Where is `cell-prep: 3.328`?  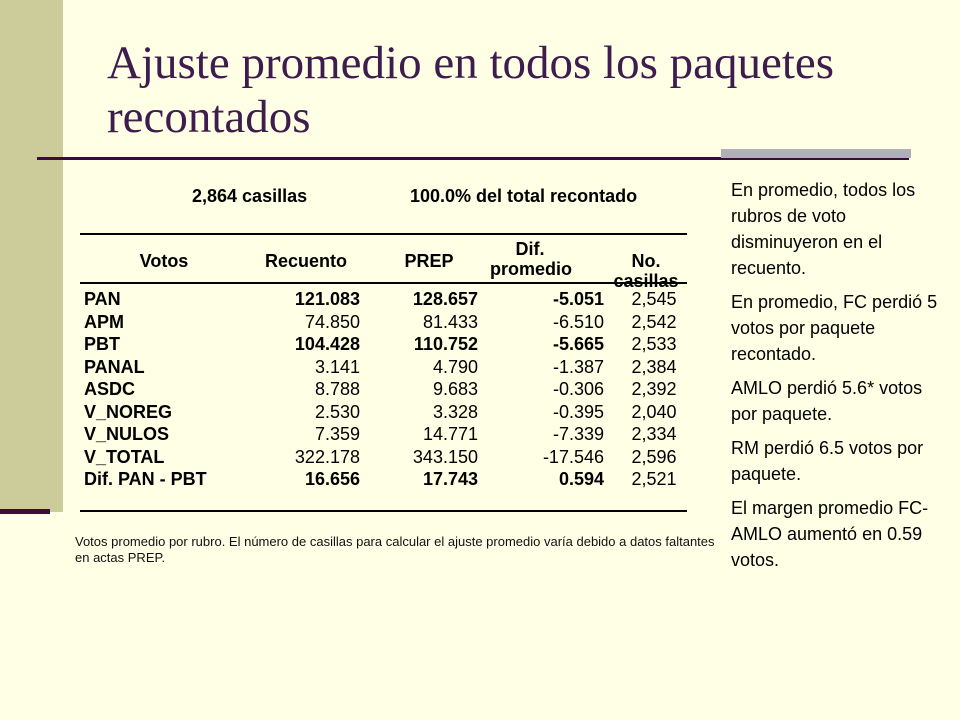
cell-prep: 3.328 is located at coordinates (455, 411).